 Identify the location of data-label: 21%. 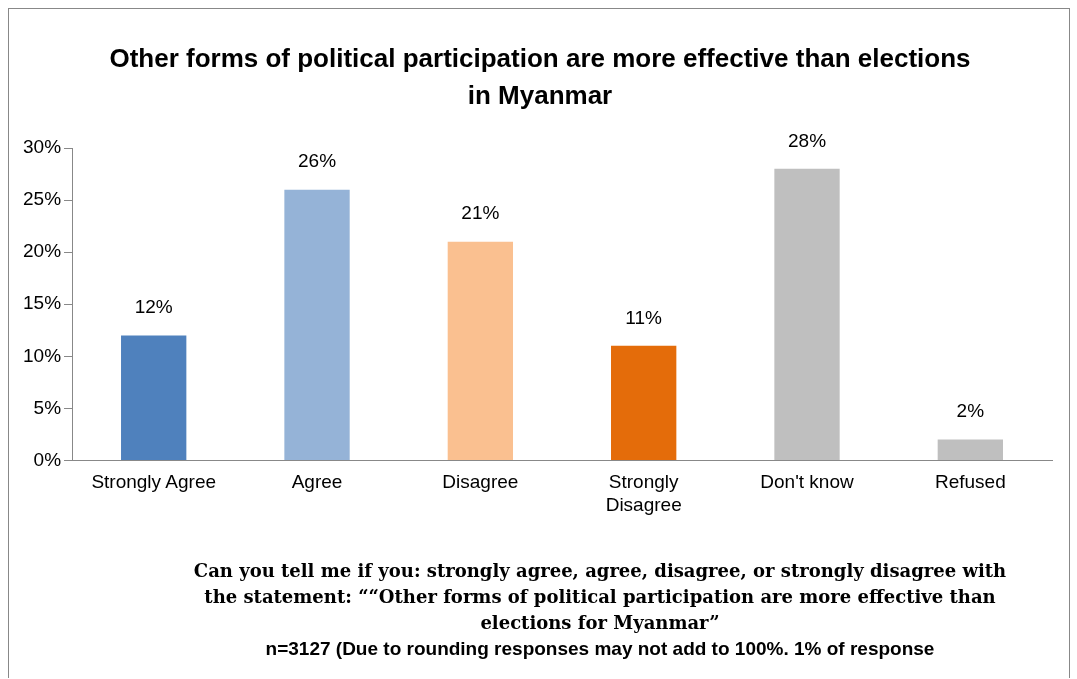
(480, 213).